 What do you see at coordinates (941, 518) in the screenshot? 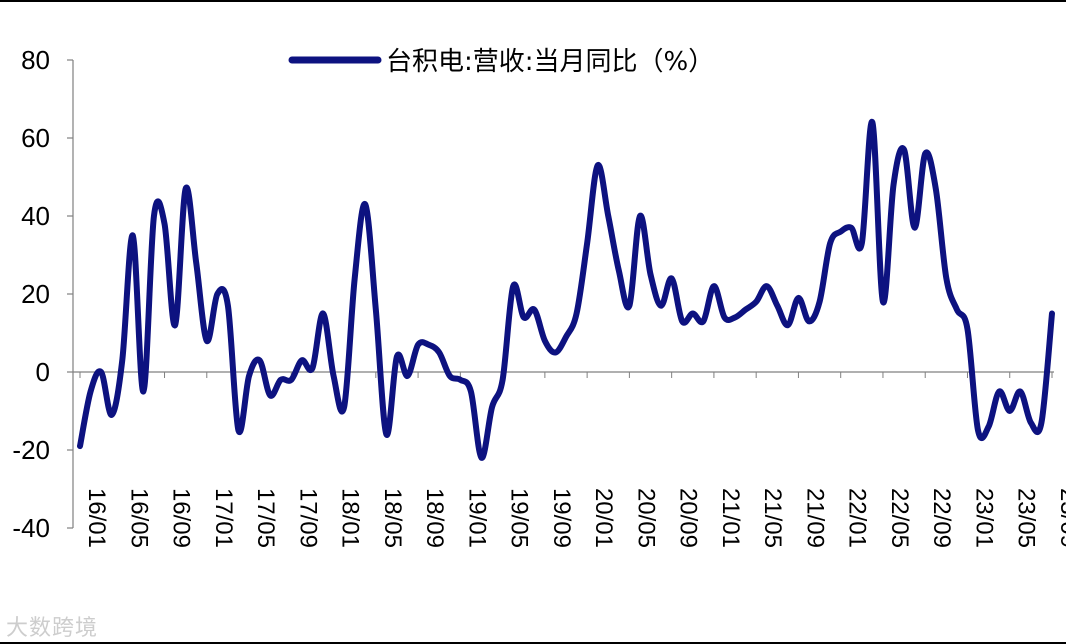
I see `x-tick-label: 22/09` at bounding box center [941, 518].